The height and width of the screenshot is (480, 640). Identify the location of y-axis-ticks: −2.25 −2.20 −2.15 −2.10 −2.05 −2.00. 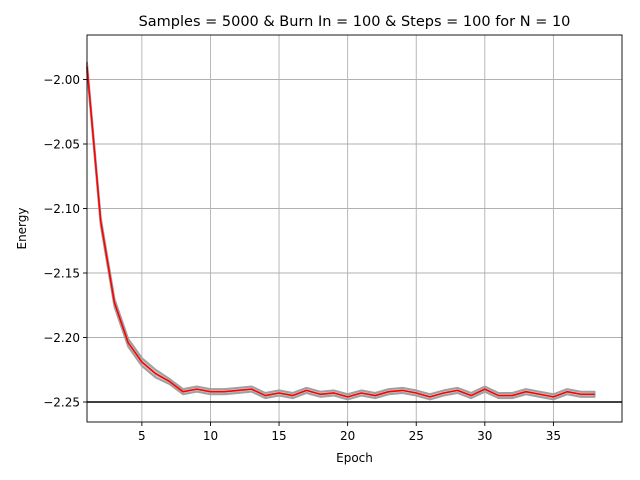
(65, 241).